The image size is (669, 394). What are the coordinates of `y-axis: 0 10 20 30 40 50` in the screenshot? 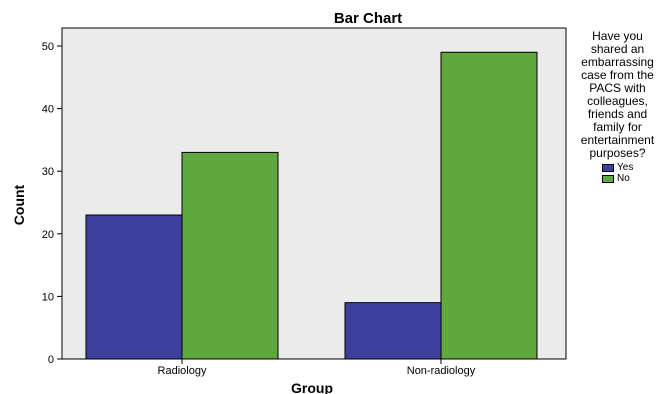 It's located at (52, 203).